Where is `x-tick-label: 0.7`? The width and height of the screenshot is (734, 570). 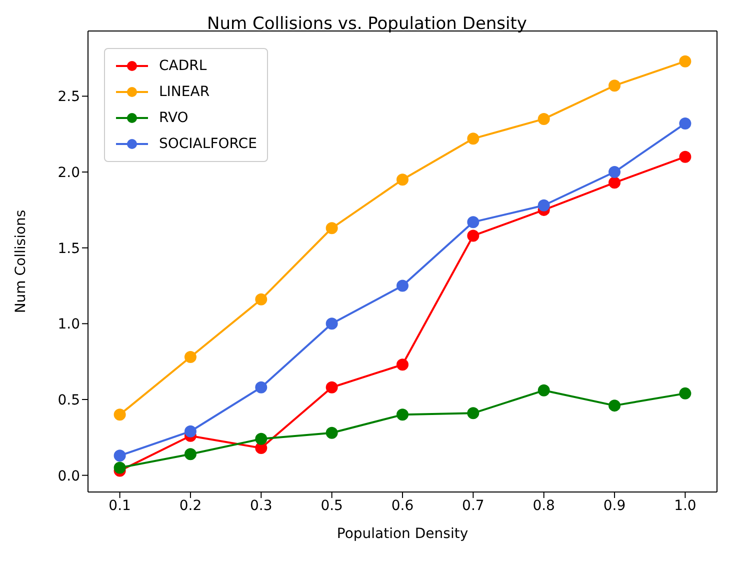
x-tick-label: 0.7 is located at coordinates (473, 506).